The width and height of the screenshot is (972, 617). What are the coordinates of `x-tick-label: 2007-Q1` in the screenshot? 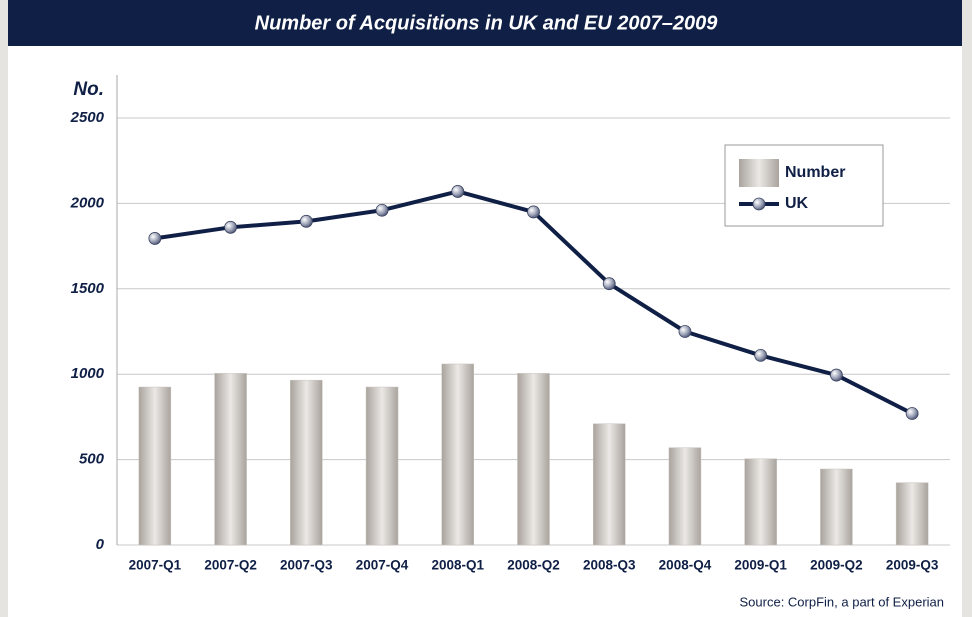 It's located at (155, 565).